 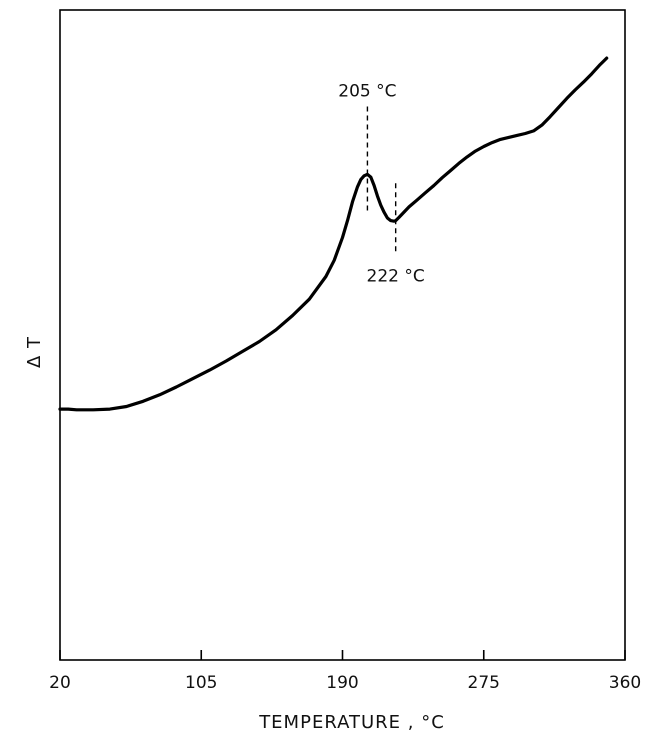 I want to click on x-tick-label: 105, so click(x=201, y=683).